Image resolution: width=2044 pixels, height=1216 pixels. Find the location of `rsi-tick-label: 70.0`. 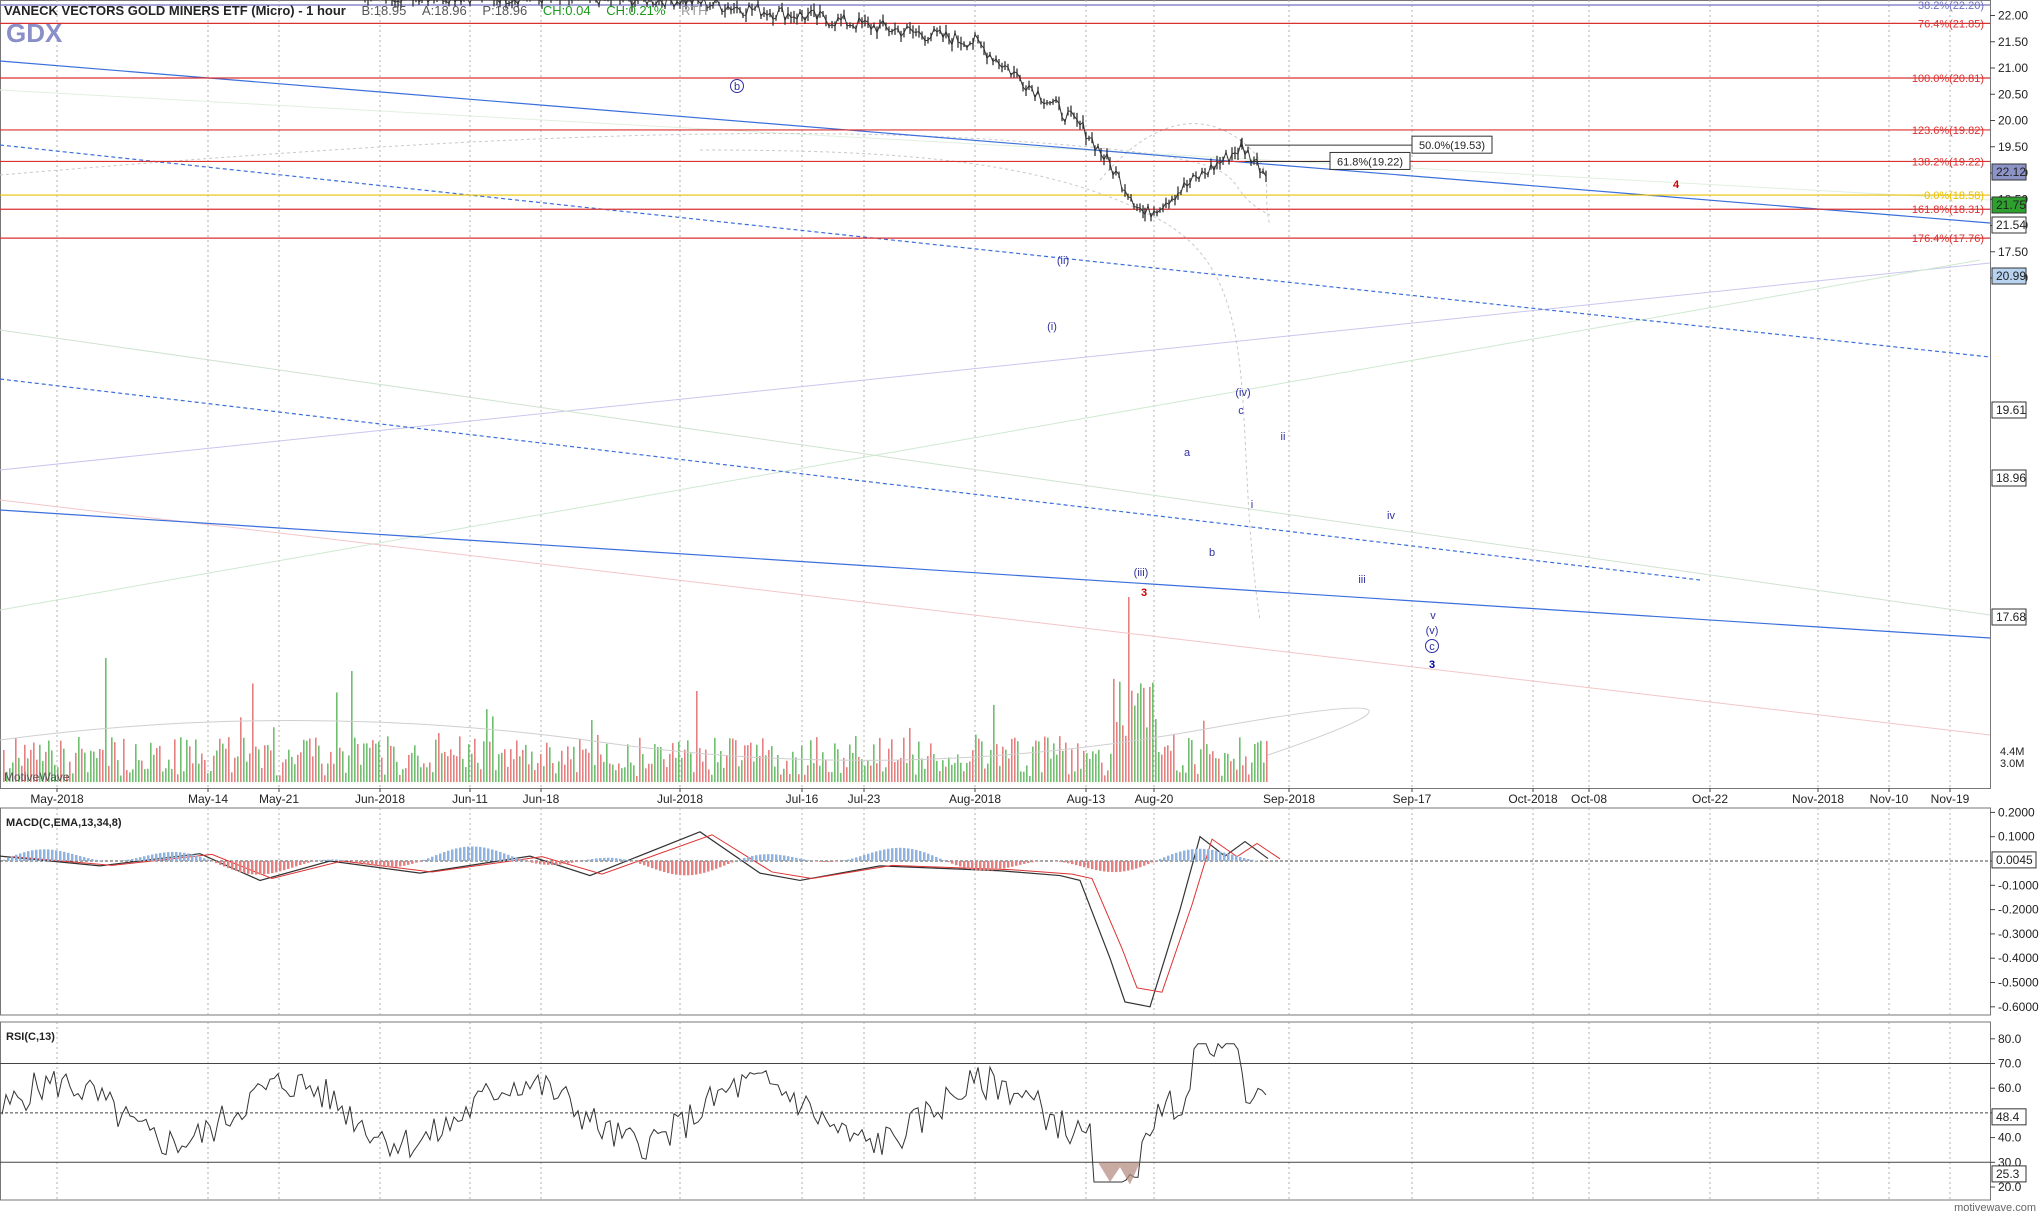

rsi-tick-label: 70.0 is located at coordinates (2010, 1064).